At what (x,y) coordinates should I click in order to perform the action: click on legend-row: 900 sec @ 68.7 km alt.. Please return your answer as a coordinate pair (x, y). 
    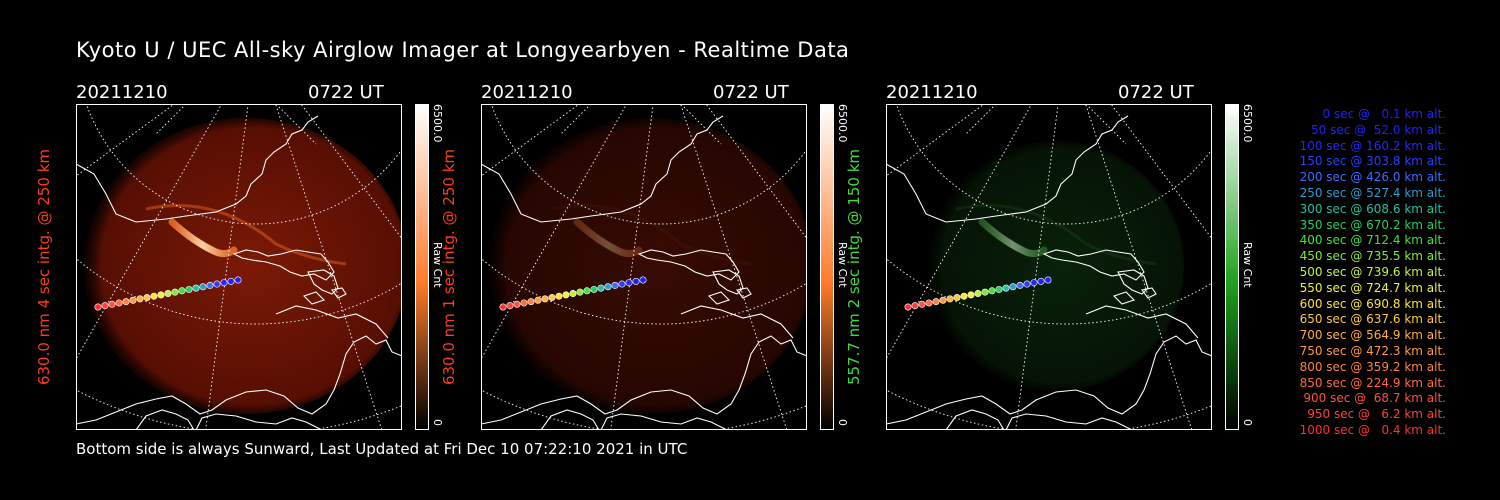
    Looking at the image, I should click on (1374, 398).